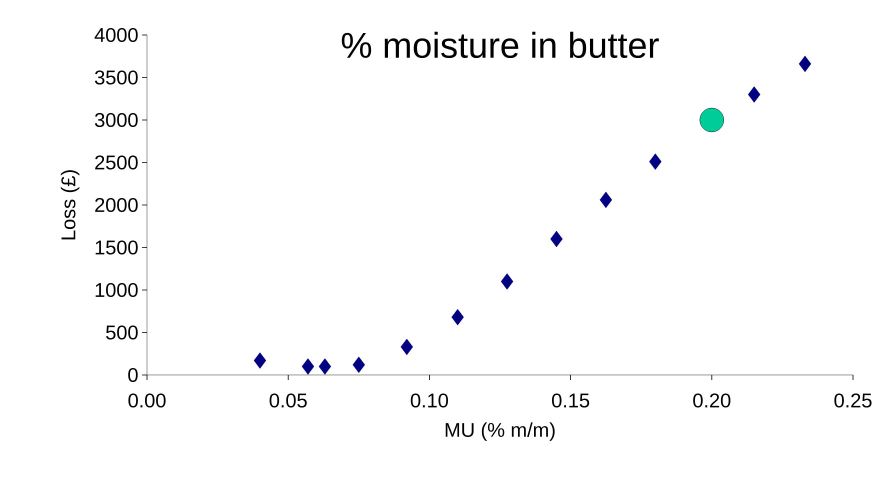  Describe the element at coordinates (500, 431) in the screenshot. I see `x-axis-title: MU (% m/m)` at that location.